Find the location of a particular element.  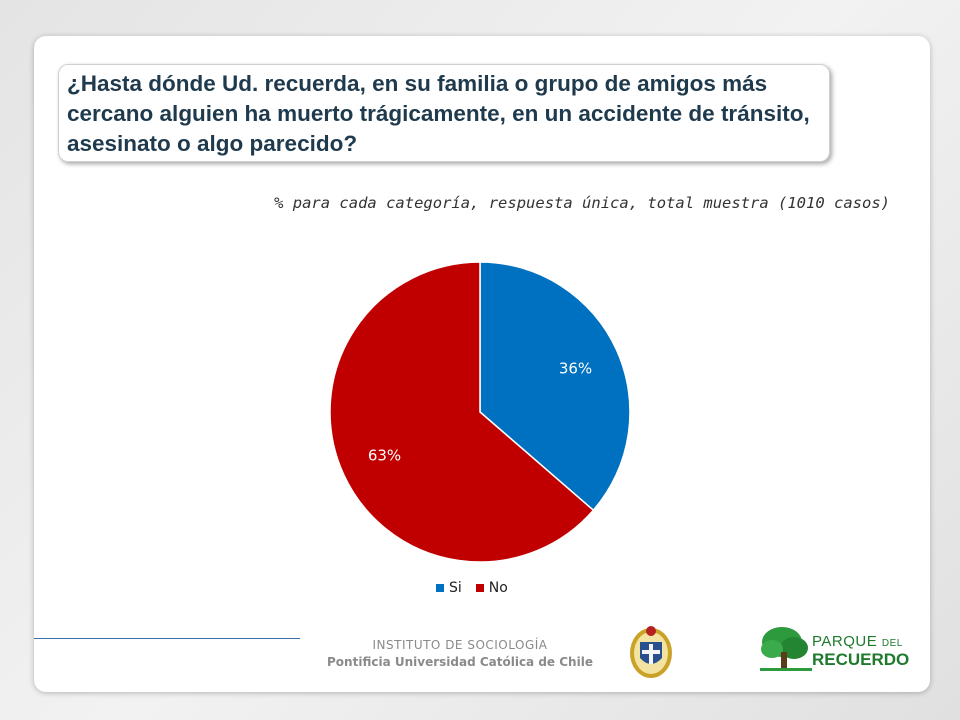

pie-label-no: 63% is located at coordinates (384, 456).